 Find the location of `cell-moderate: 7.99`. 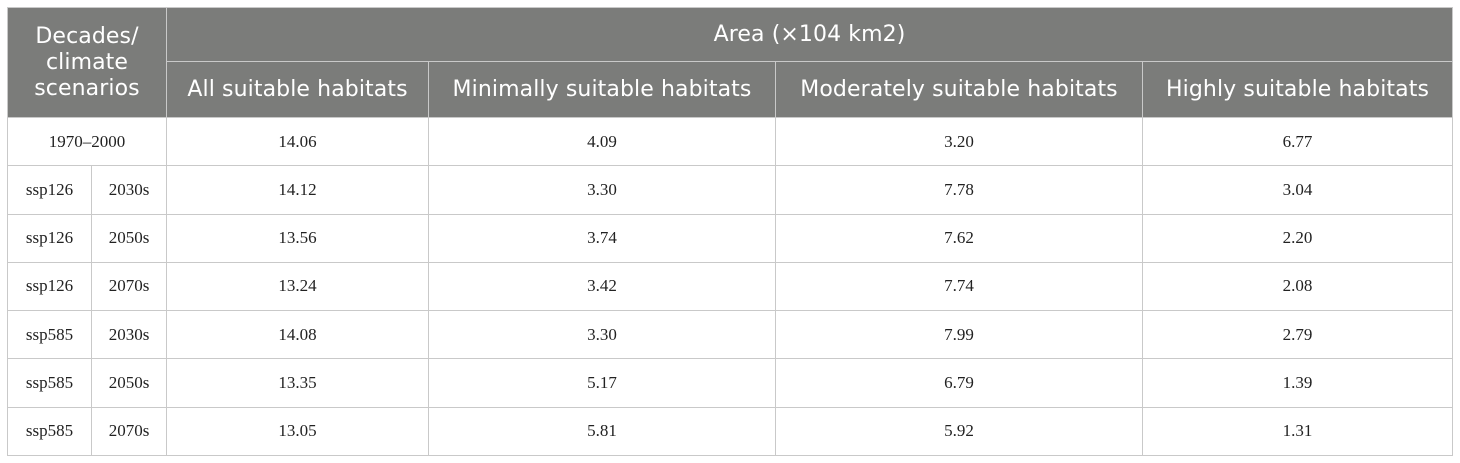

cell-moderate: 7.99 is located at coordinates (959, 335).